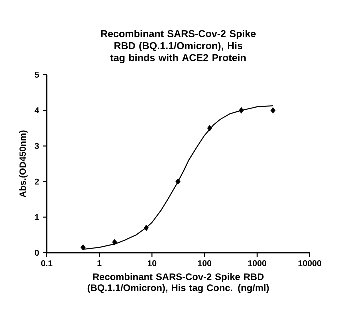 The width and height of the screenshot is (350, 322). I want to click on y-tick-label: 0, so click(37, 253).